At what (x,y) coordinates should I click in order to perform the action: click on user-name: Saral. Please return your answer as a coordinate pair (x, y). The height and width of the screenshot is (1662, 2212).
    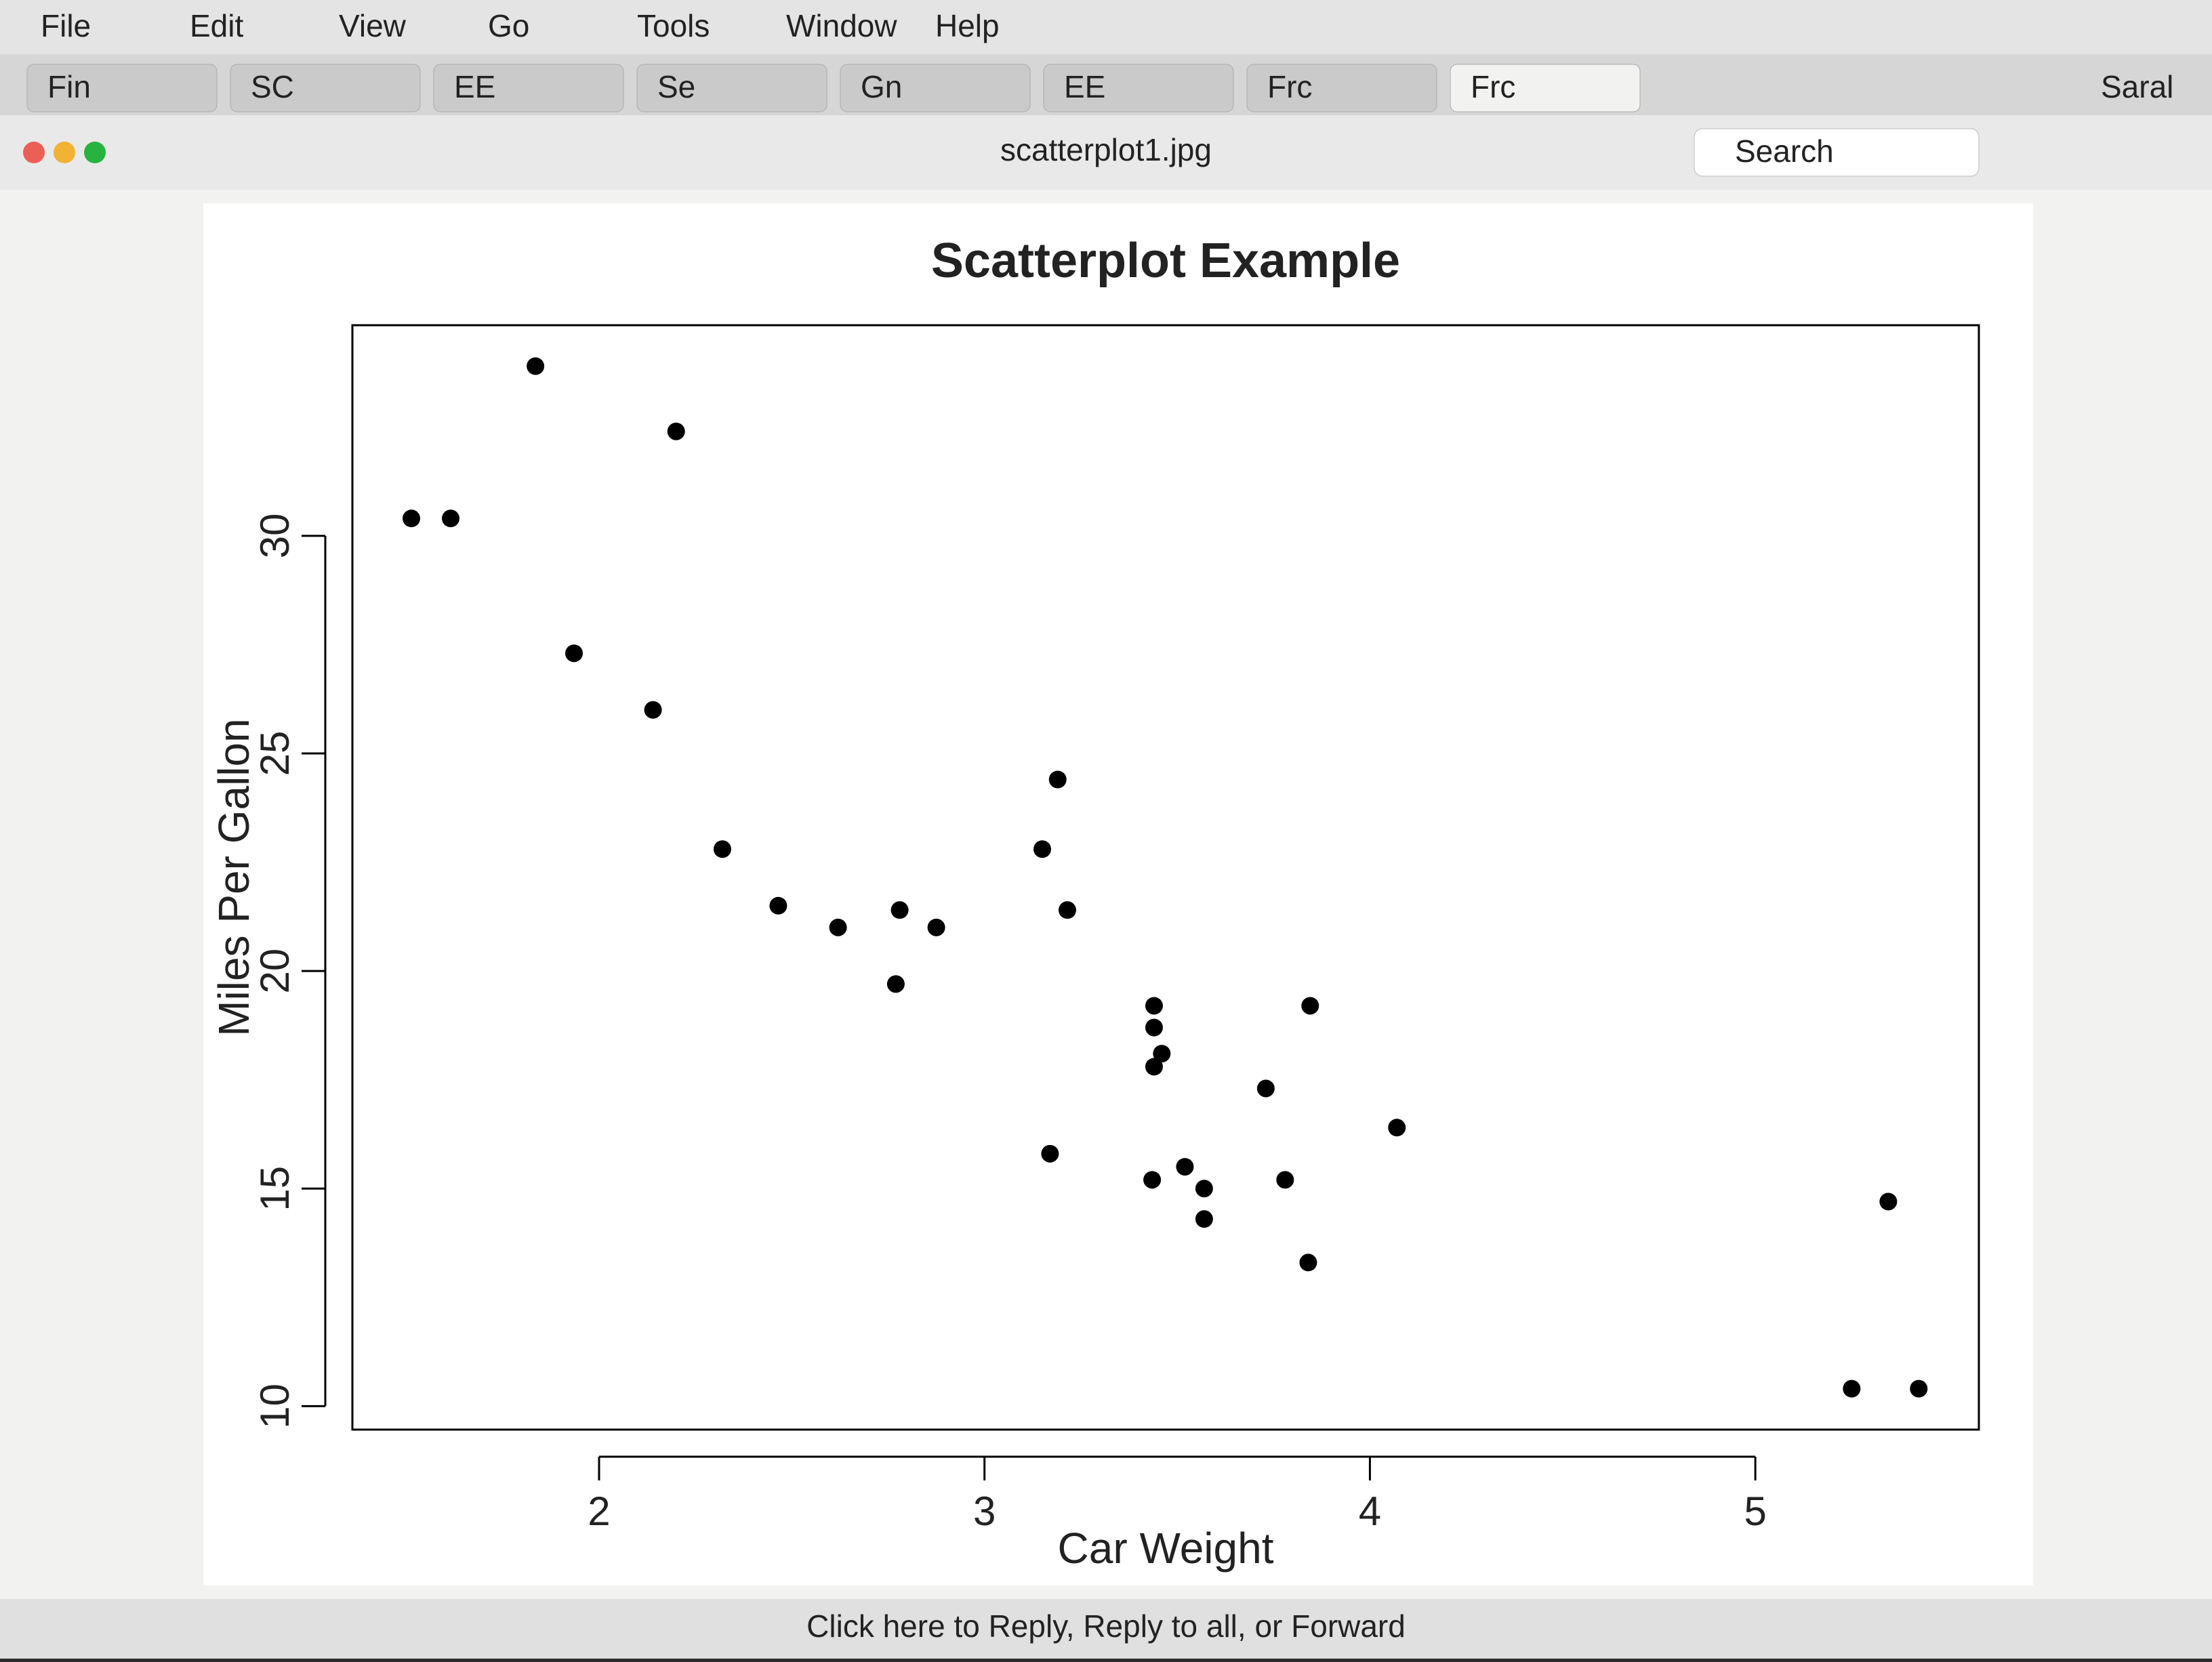
    Looking at the image, I should click on (2137, 86).